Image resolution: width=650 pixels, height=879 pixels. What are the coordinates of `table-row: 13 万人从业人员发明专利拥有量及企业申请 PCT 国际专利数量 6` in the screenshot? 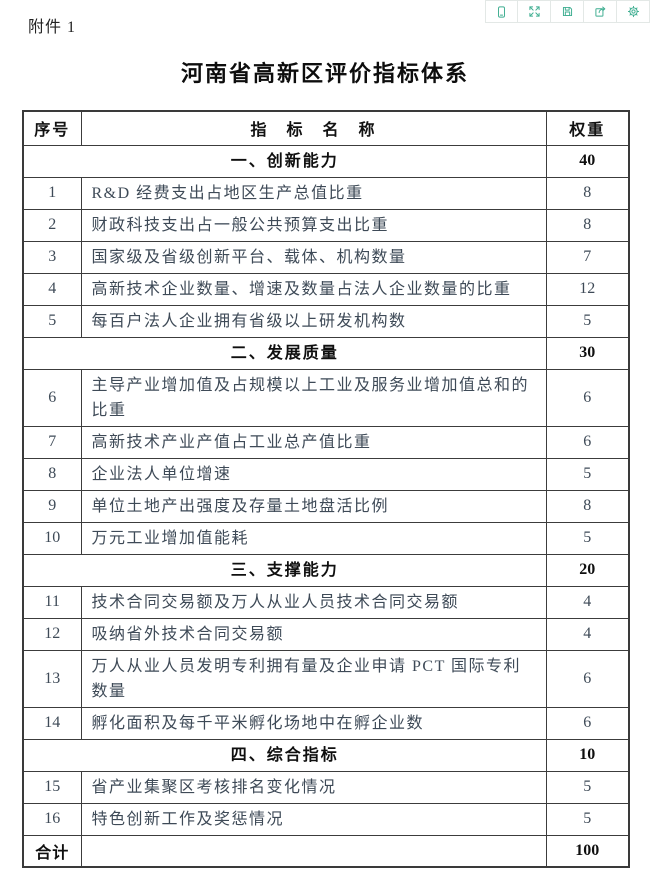 It's located at (326, 678).